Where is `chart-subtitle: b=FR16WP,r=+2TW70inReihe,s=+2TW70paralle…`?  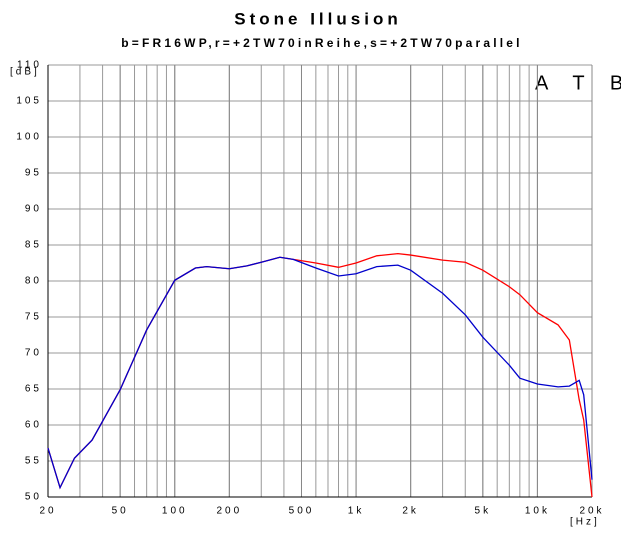
chart-subtitle: b=FR16WP,r=+2TW70inReihe,s=+2TW70paralle… is located at coordinates (321, 43).